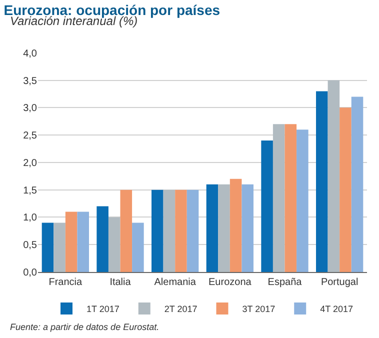 This screenshot has width=379, height=338. I want to click on x-tick-label: Alemania, so click(175, 282).